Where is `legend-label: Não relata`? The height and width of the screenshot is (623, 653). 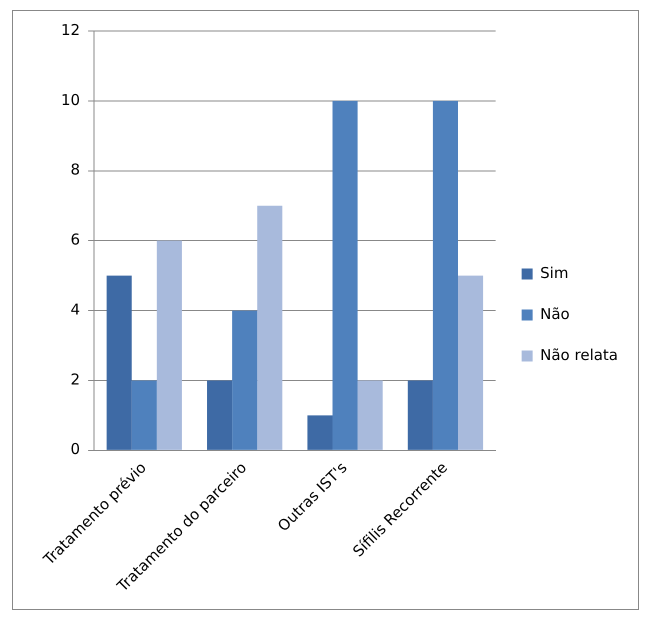 legend-label: Não relata is located at coordinates (579, 355).